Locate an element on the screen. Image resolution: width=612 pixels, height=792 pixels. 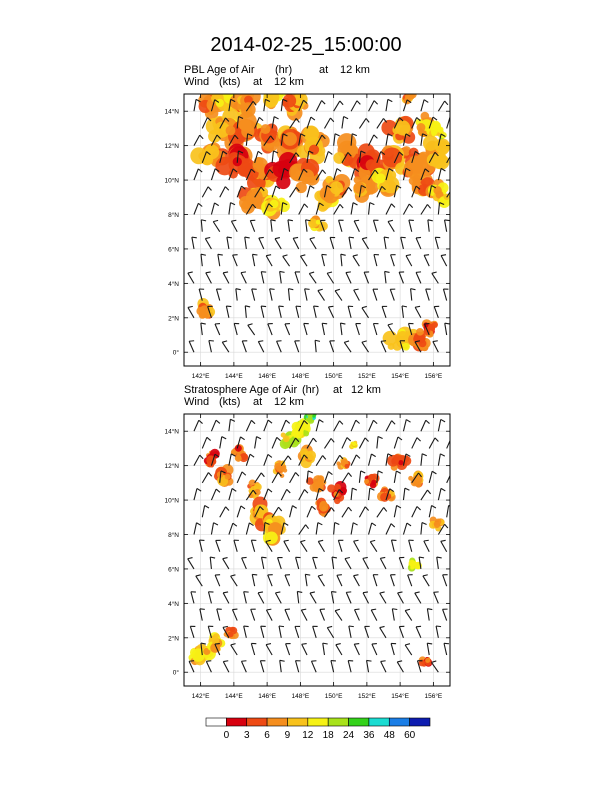
panel2-wind-units: (kts) is located at coordinates (229, 402).